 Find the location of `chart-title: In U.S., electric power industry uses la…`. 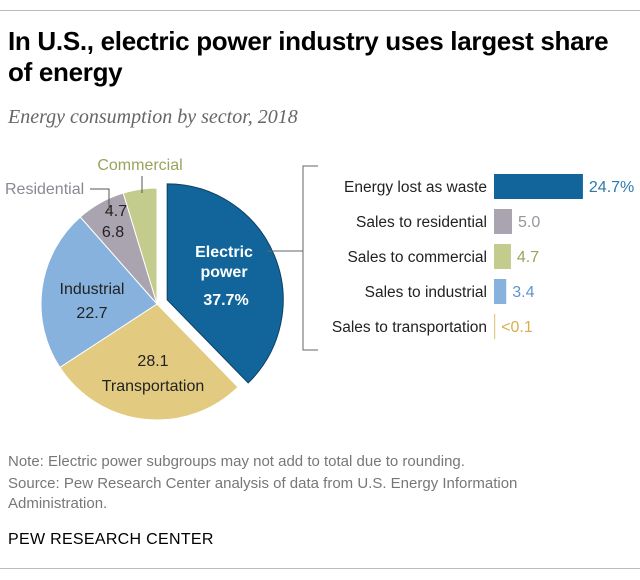

chart-title: In U.S., electric power industry uses la… is located at coordinates (308, 56).